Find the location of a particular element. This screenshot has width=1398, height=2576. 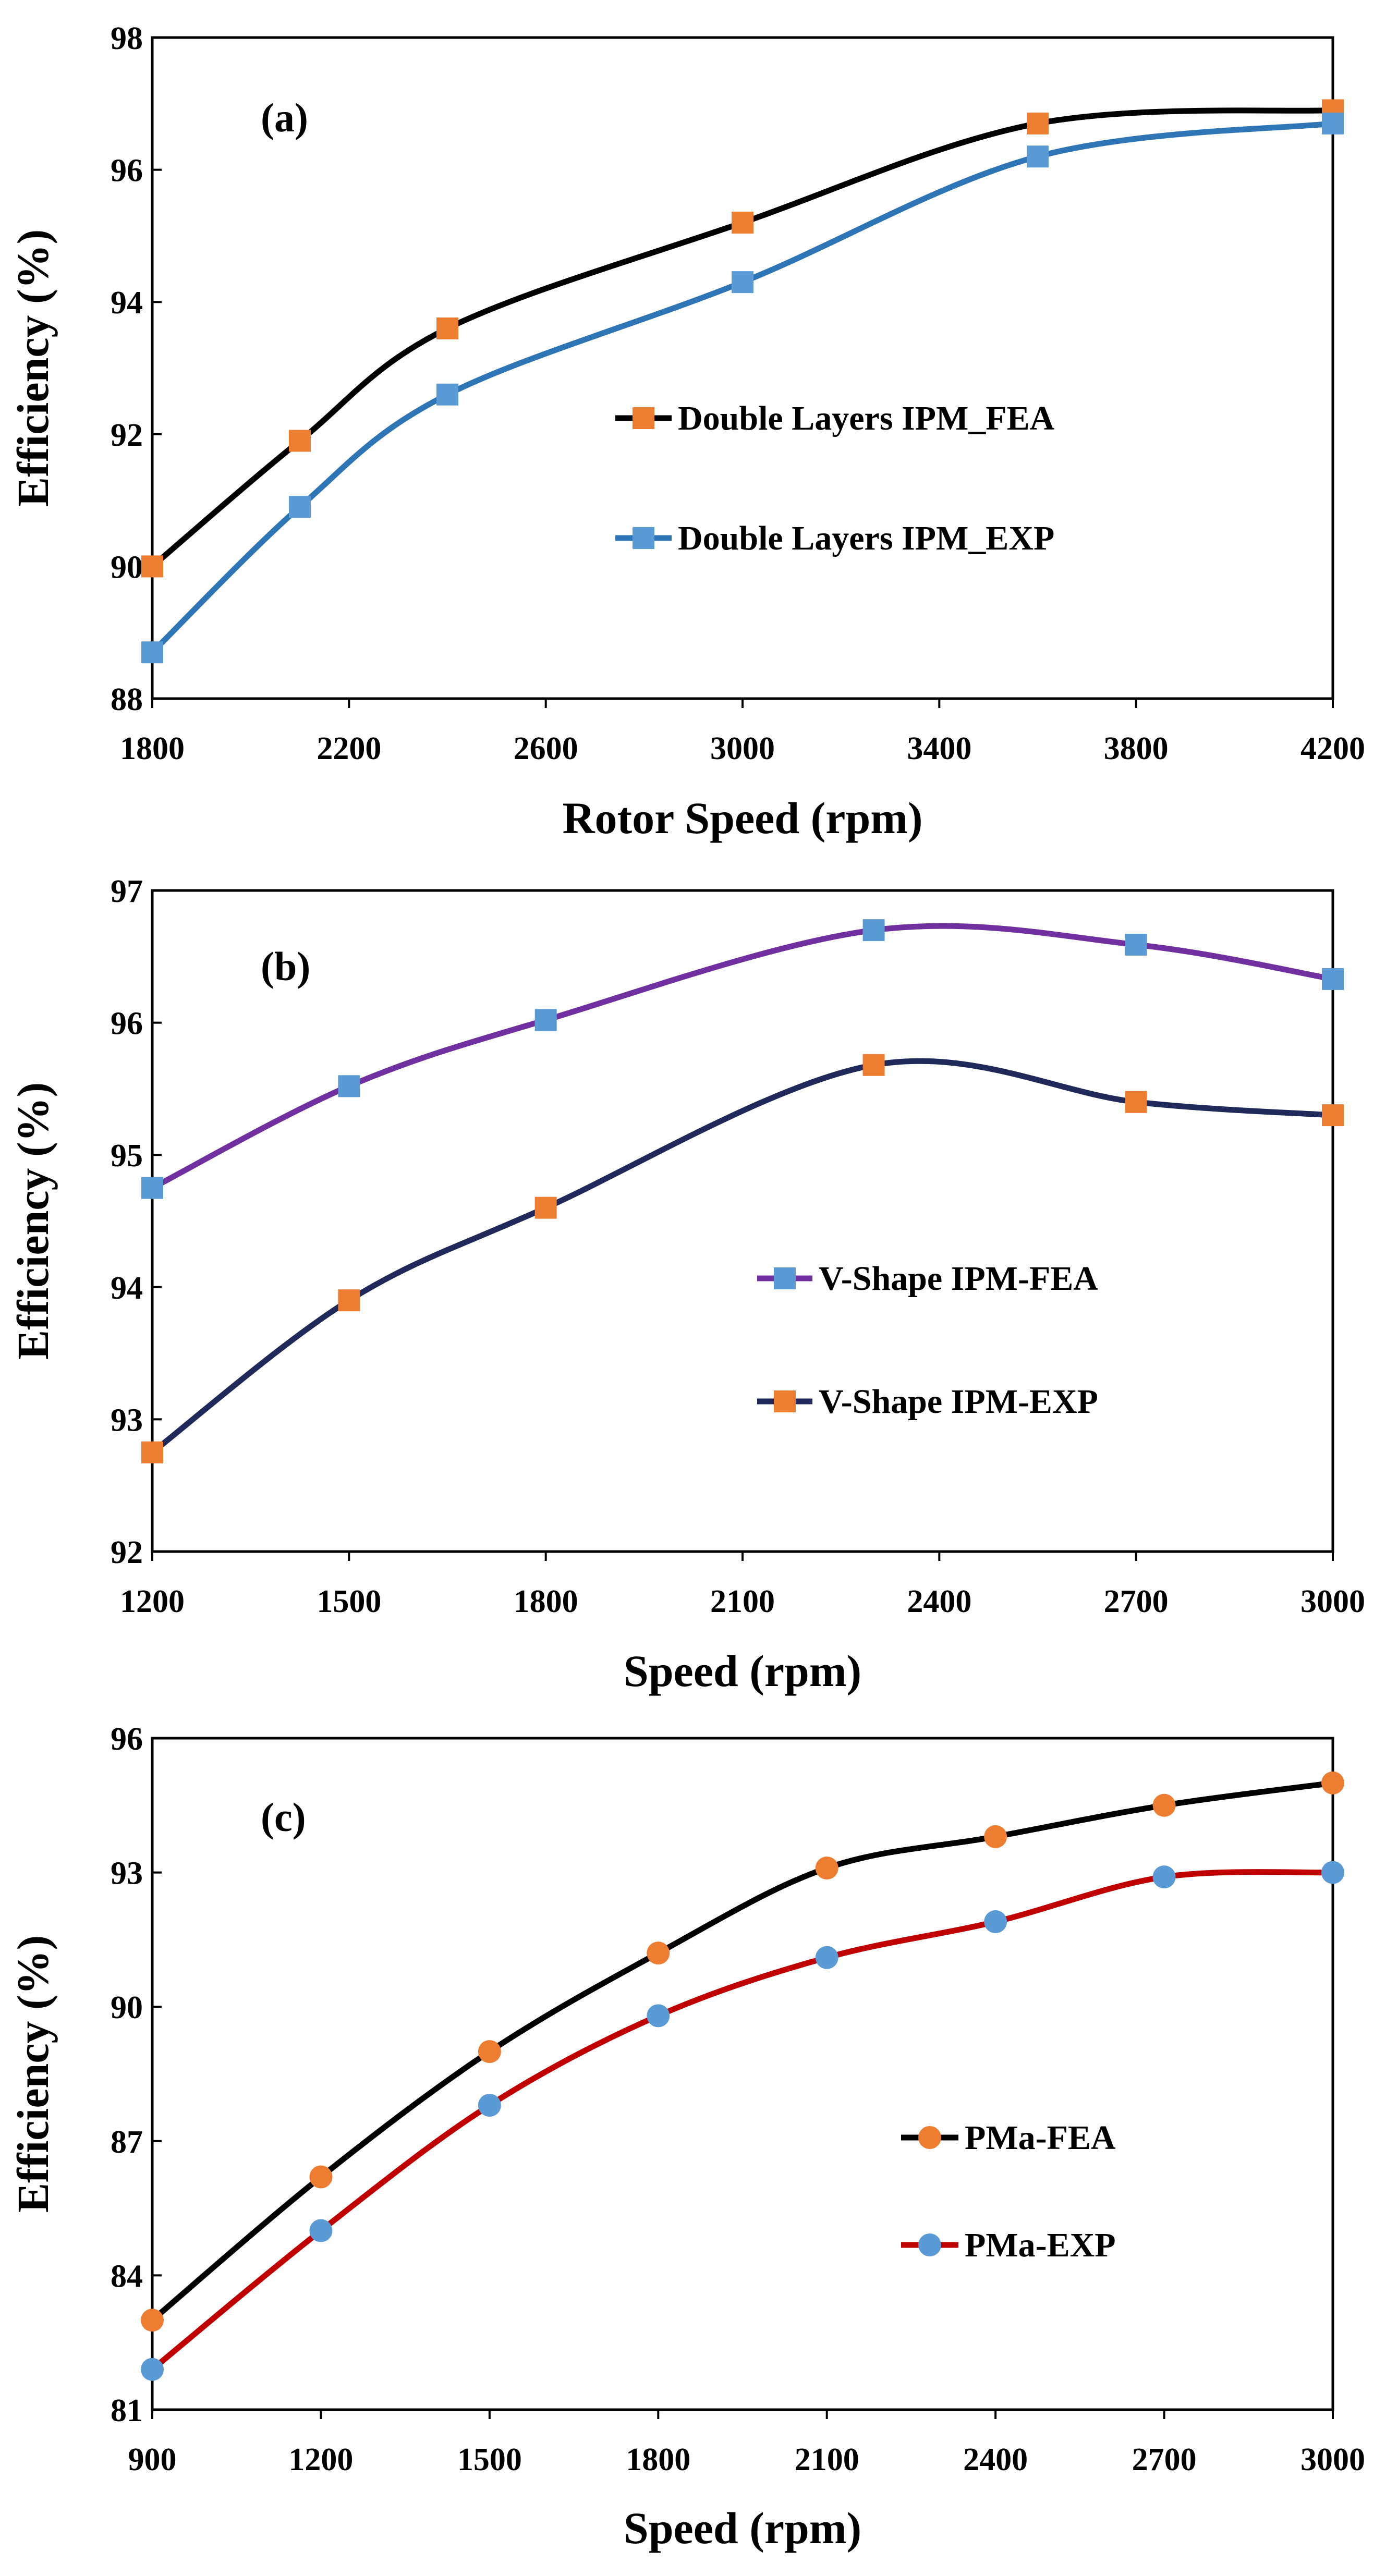

x-tick-label: 2600 is located at coordinates (546, 748).